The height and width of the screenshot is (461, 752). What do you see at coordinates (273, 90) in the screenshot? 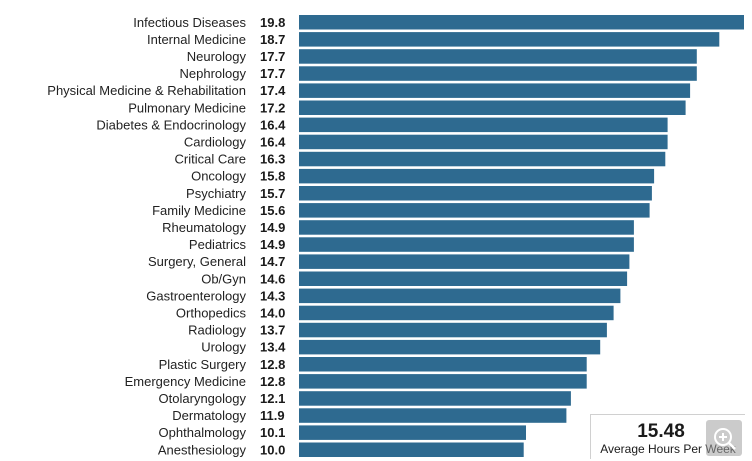
I see `value-label: 17.4` at bounding box center [273, 90].